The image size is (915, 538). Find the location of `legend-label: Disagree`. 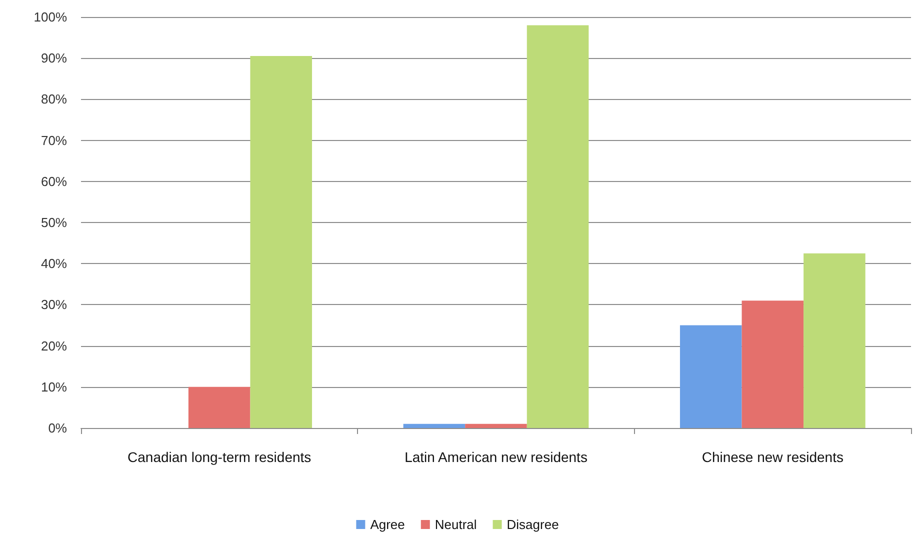

legend-label: Disagree is located at coordinates (532, 524).